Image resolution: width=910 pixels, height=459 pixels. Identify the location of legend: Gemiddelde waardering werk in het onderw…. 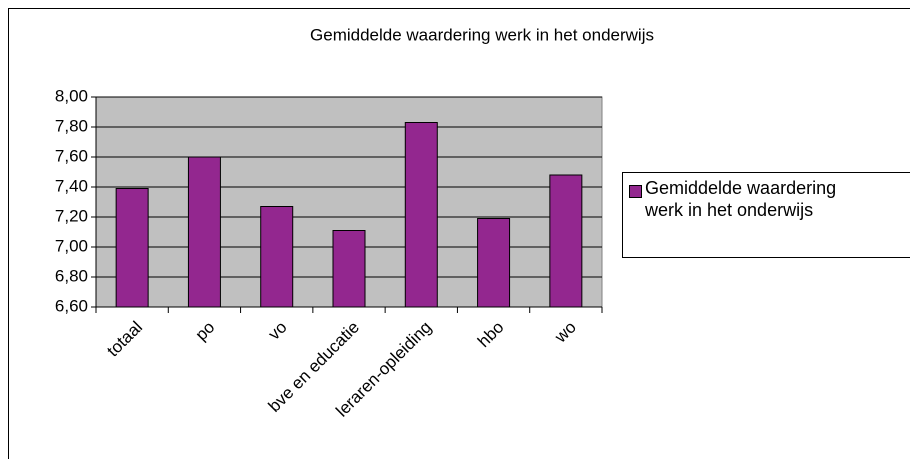
(766, 215).